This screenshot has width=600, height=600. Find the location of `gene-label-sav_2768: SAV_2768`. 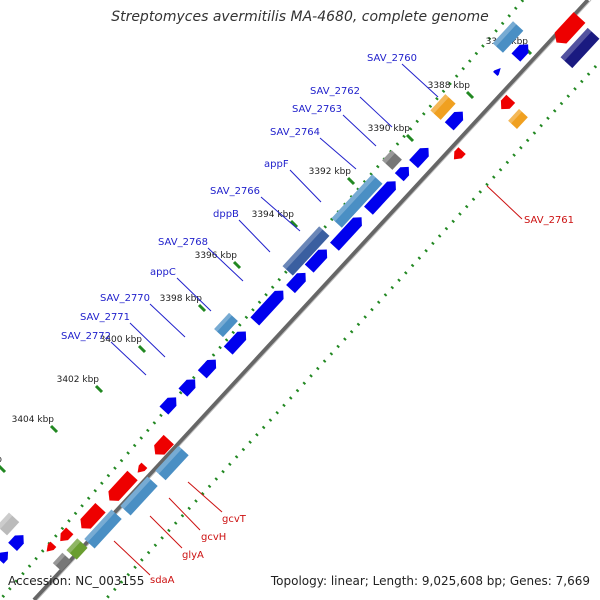

gene-label-sav_2768: SAV_2768 is located at coordinates (201, 259).